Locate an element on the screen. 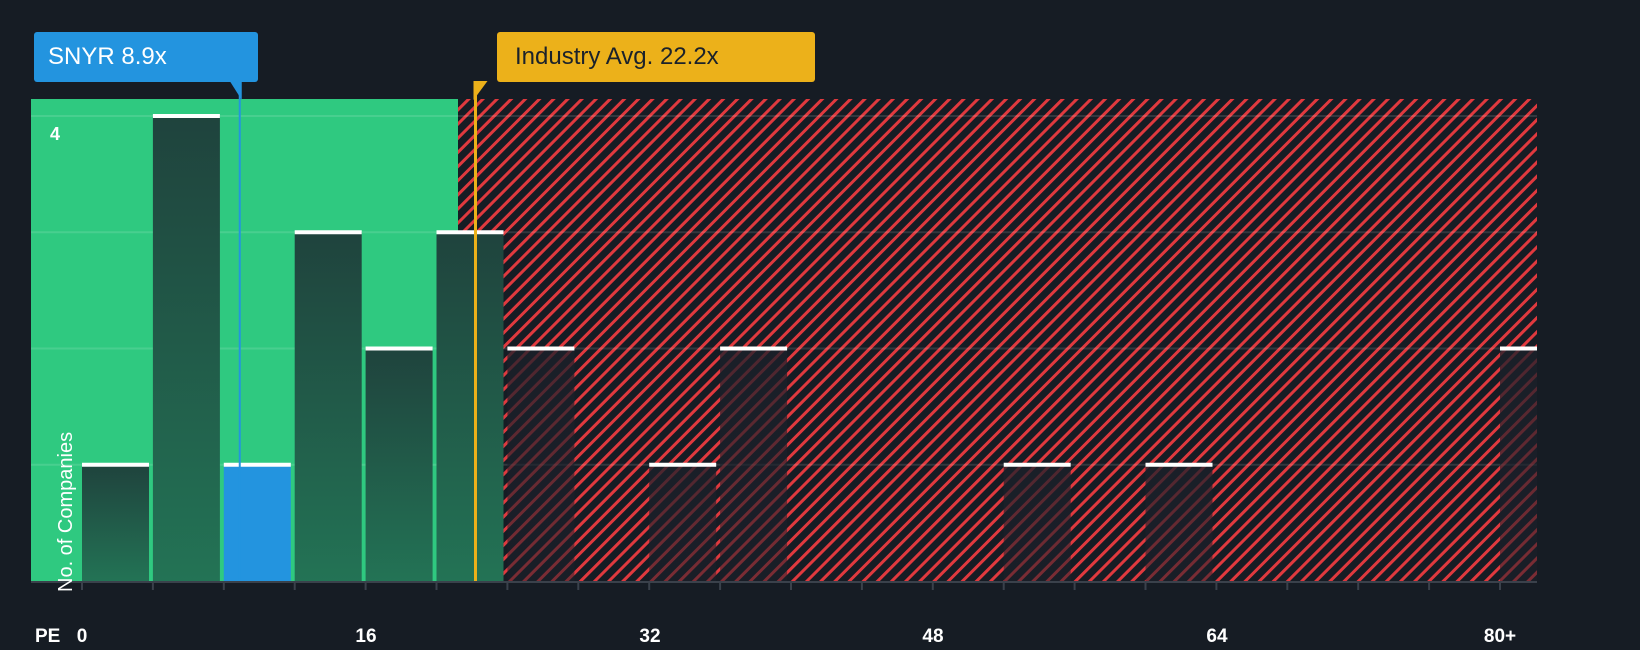 The image size is (1640, 650). x-tick-label: 48 is located at coordinates (933, 636).